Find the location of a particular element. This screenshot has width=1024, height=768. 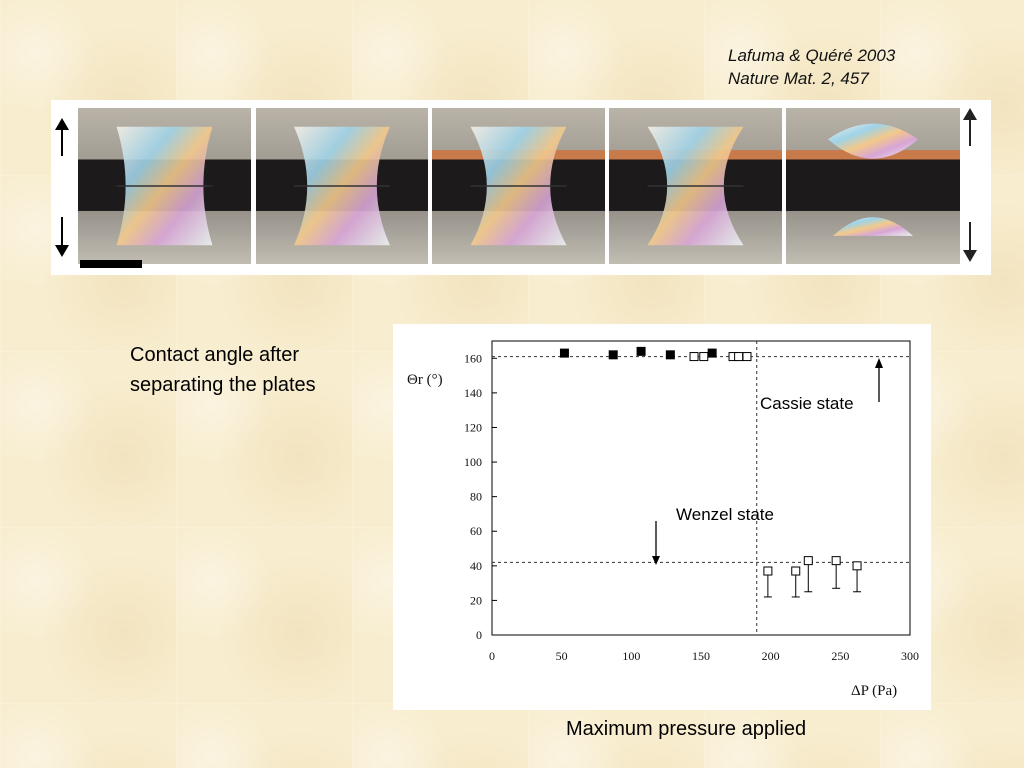

cassie-state-label: Cassie state is located at coordinates (807, 403).